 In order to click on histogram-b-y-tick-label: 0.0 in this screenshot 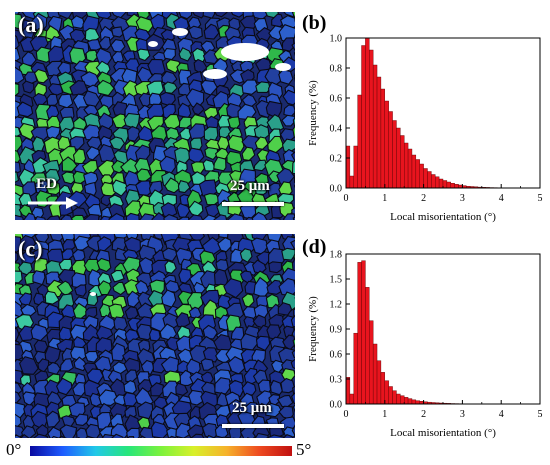, I will do `click(336, 189)`.